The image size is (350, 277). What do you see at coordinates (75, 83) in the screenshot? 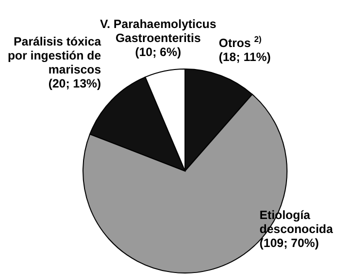
I see `data-label: (20; 13%)` at bounding box center [75, 83].